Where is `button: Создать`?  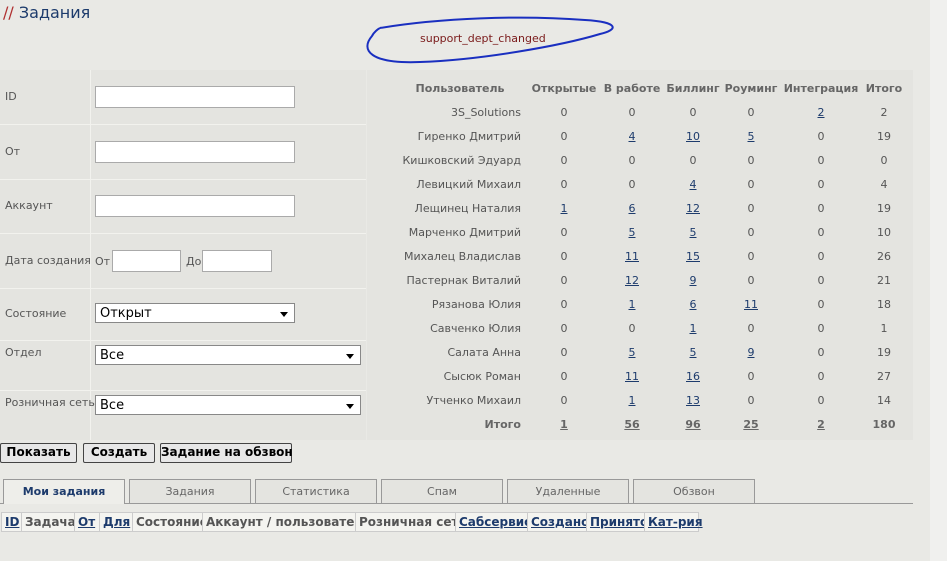 button: Создать is located at coordinates (119, 453).